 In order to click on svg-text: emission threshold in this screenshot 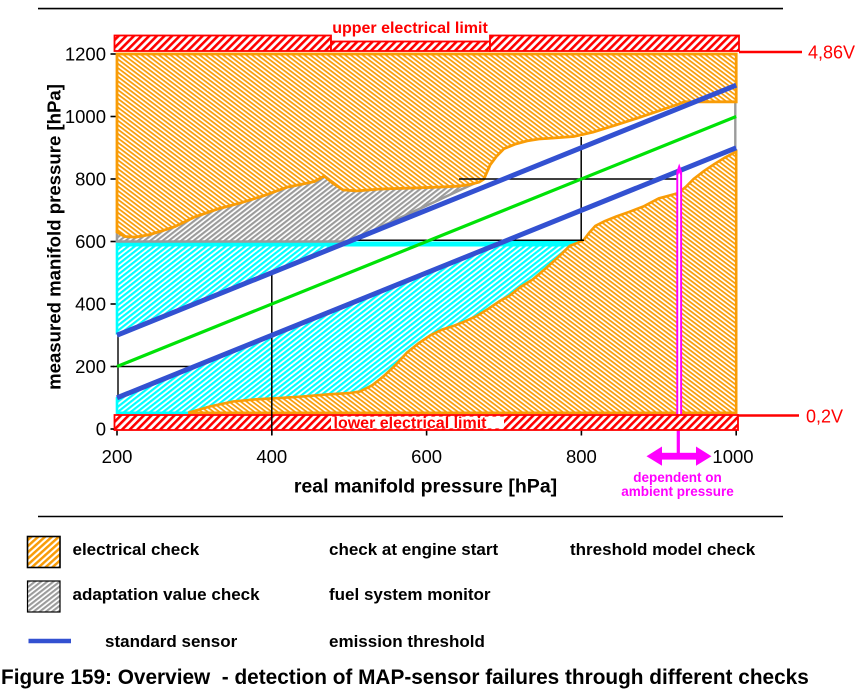, I will do `click(407, 641)`.